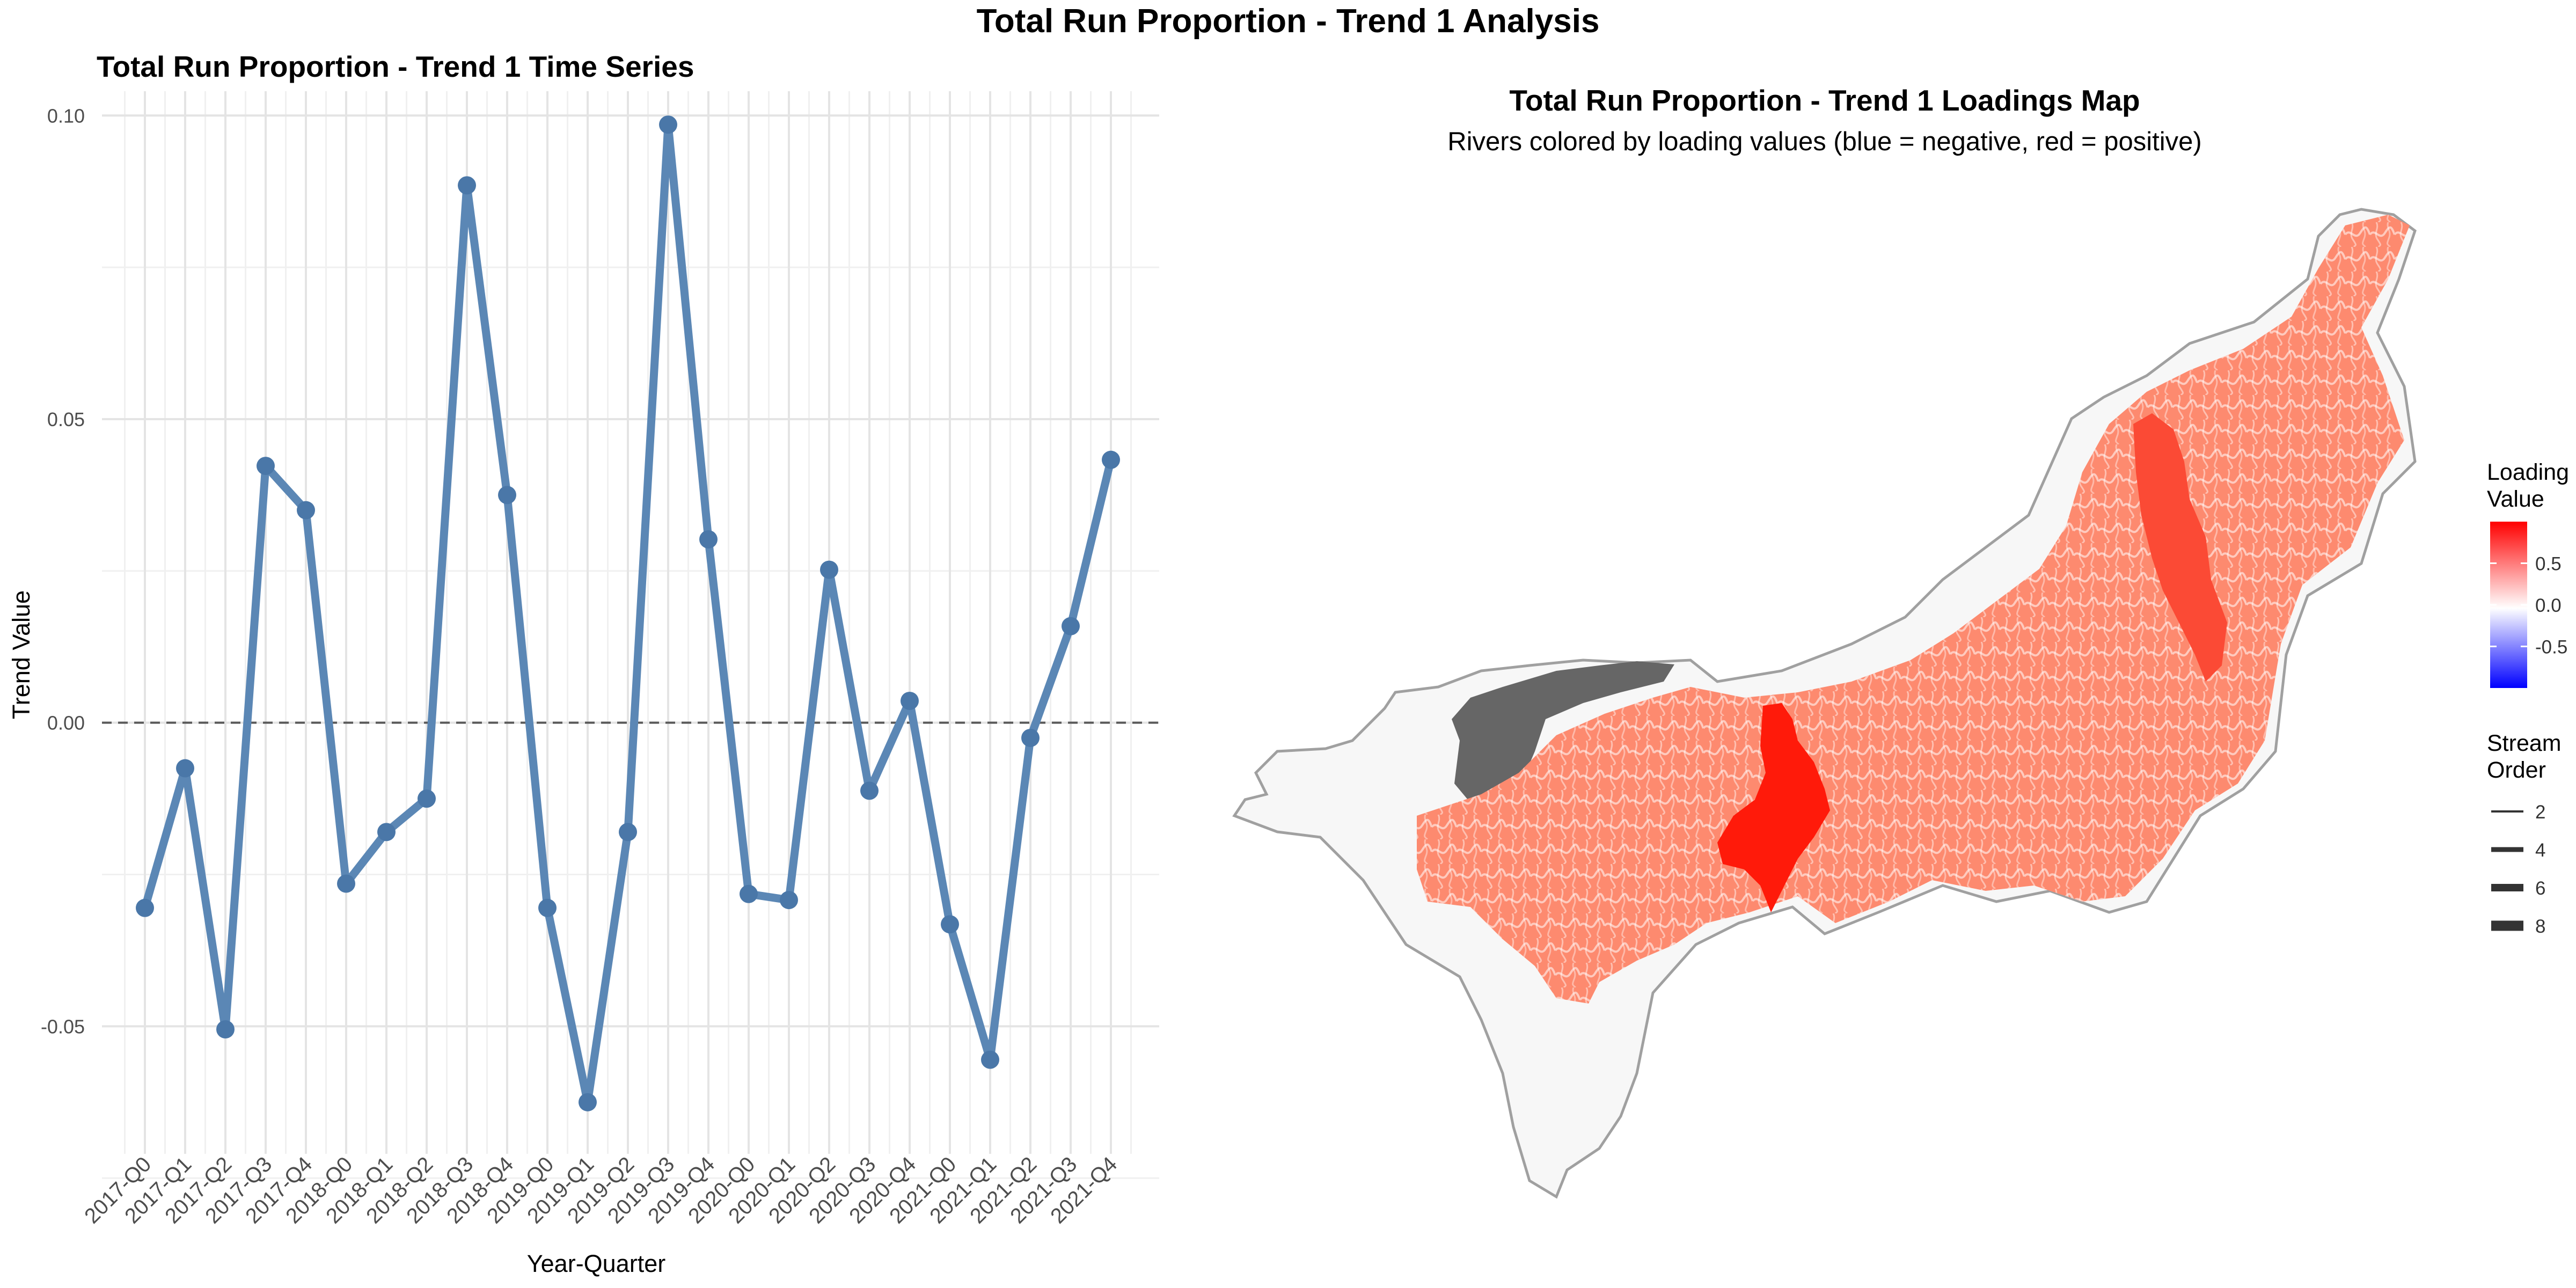 This screenshot has width=2576, height=1288. Describe the element at coordinates (66, 723) in the screenshot. I see `y-tick-label: 0.00` at that location.